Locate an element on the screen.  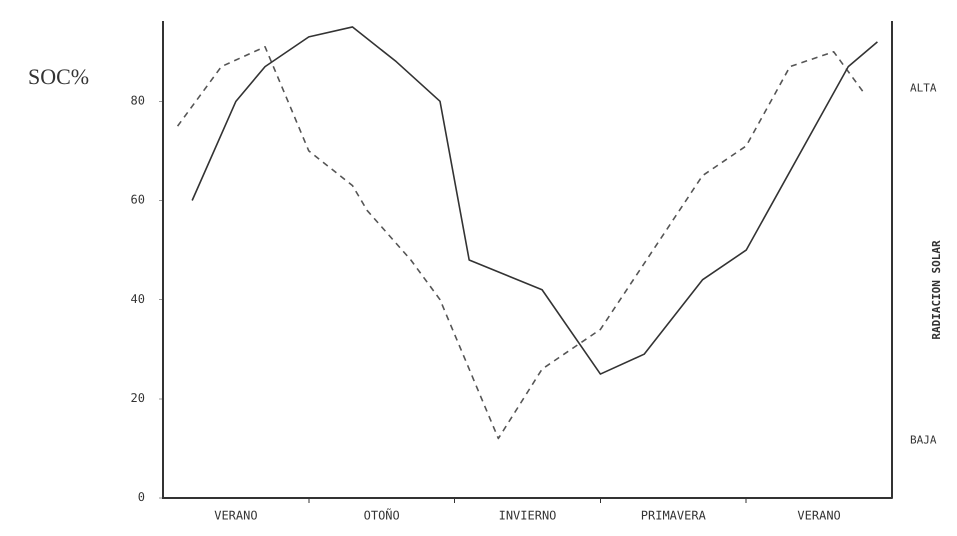
text: BAJA is located at coordinates (923, 440).